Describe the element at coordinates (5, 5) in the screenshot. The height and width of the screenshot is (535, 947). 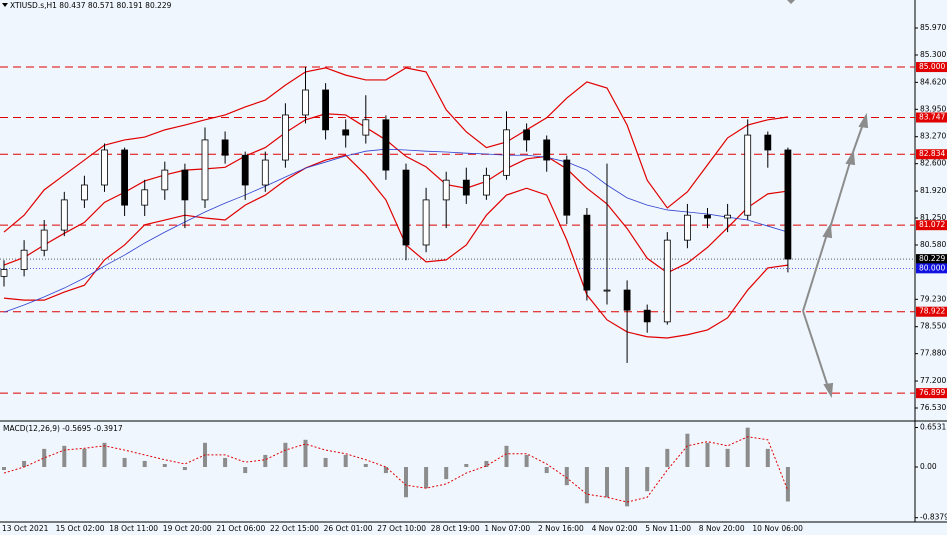
I see `title-marker` at that location.